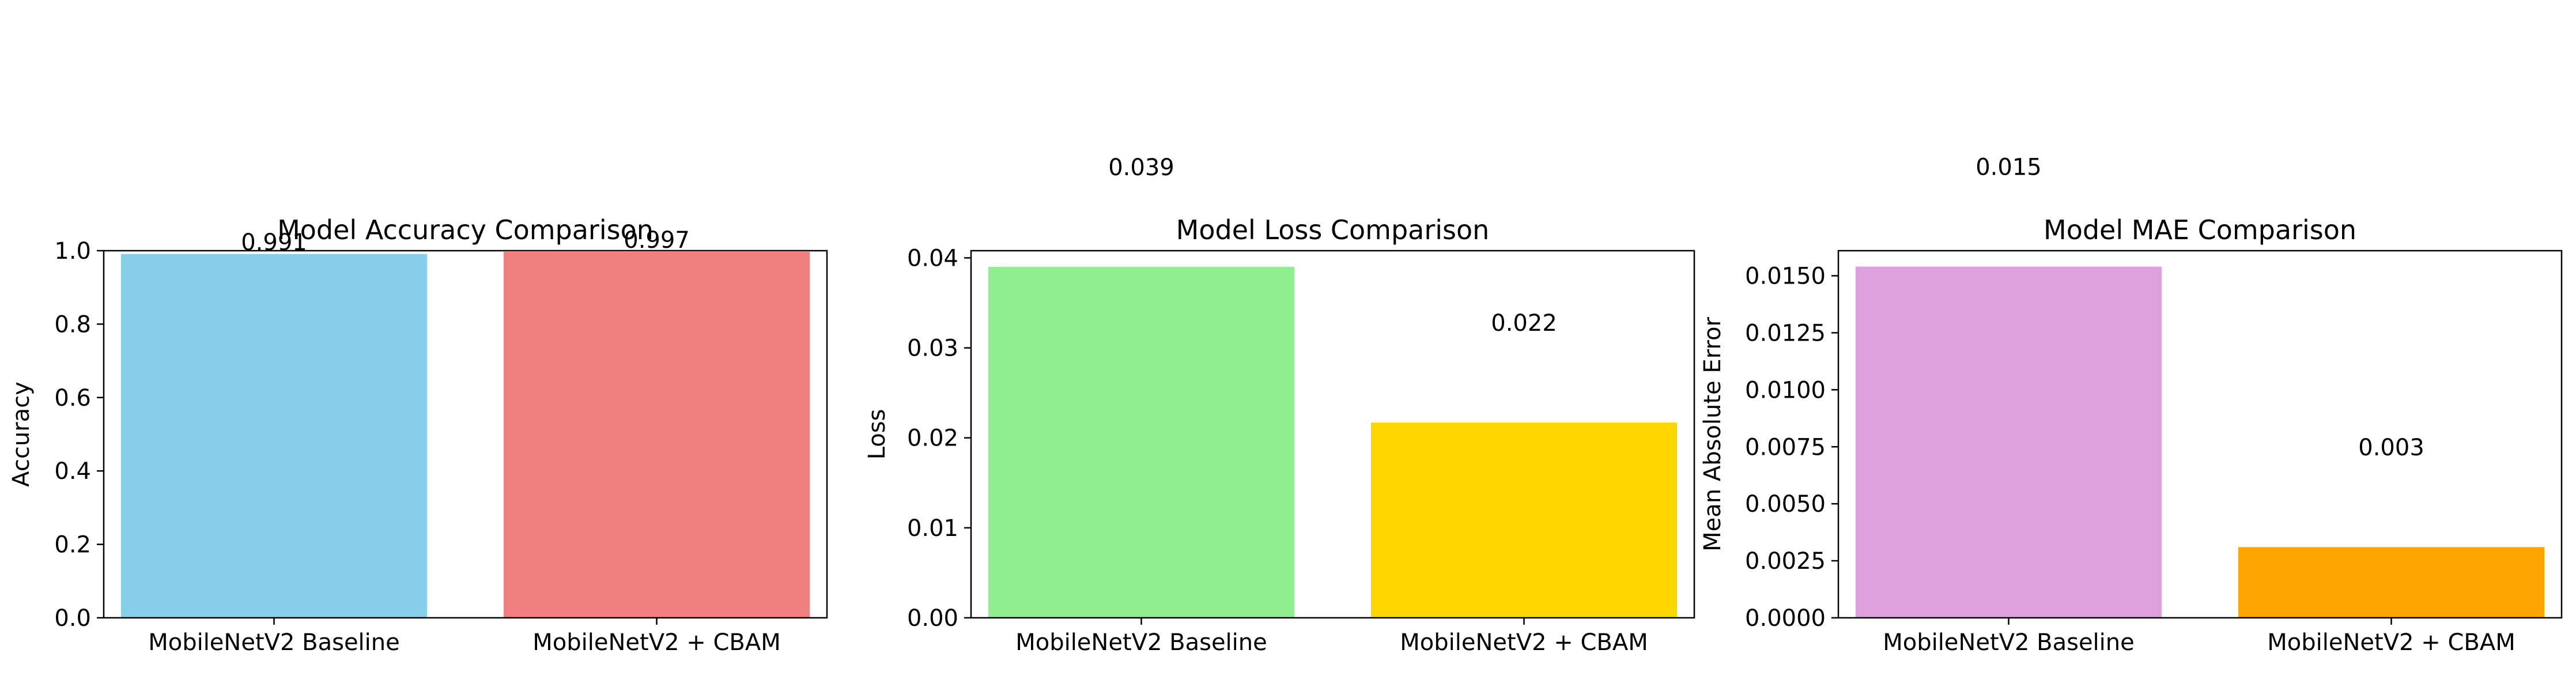 The width and height of the screenshot is (2576, 676). Describe the element at coordinates (1785, 504) in the screenshot. I see `y-tick-label: 0.0050` at that location.